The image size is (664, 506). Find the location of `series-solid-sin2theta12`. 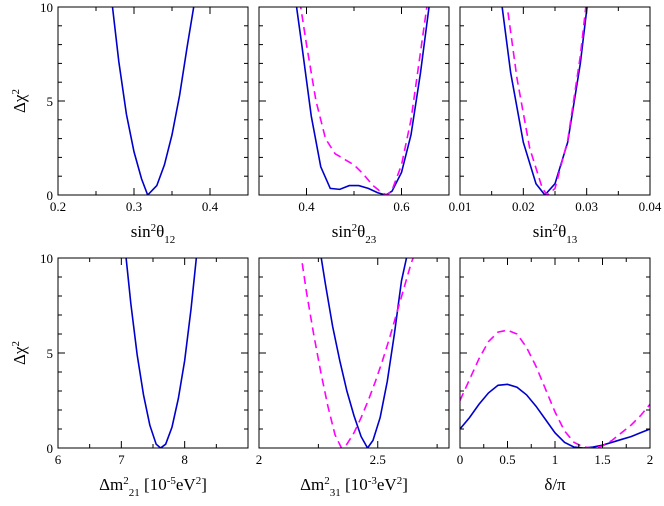

series-solid-sin2theta12 is located at coordinates (153, 101).